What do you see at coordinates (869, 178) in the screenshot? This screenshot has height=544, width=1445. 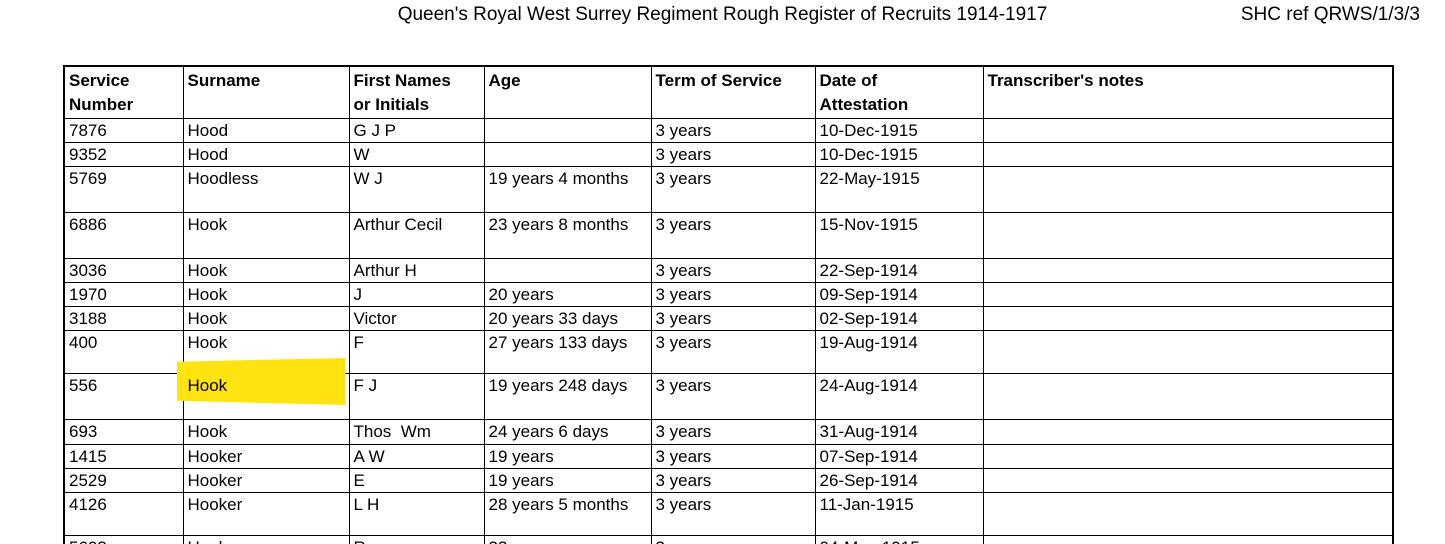 I see `cell-text: 22-May-1915` at bounding box center [869, 178].